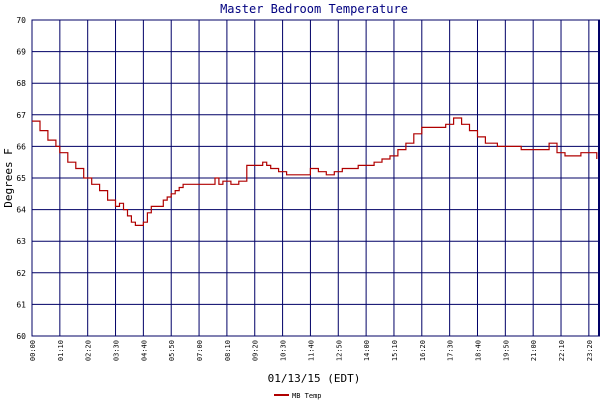 Image resolution: width=600 pixels, height=400 pixels. What do you see at coordinates (534, 350) in the screenshot?
I see `x-tick-label: 21:00` at bounding box center [534, 350].